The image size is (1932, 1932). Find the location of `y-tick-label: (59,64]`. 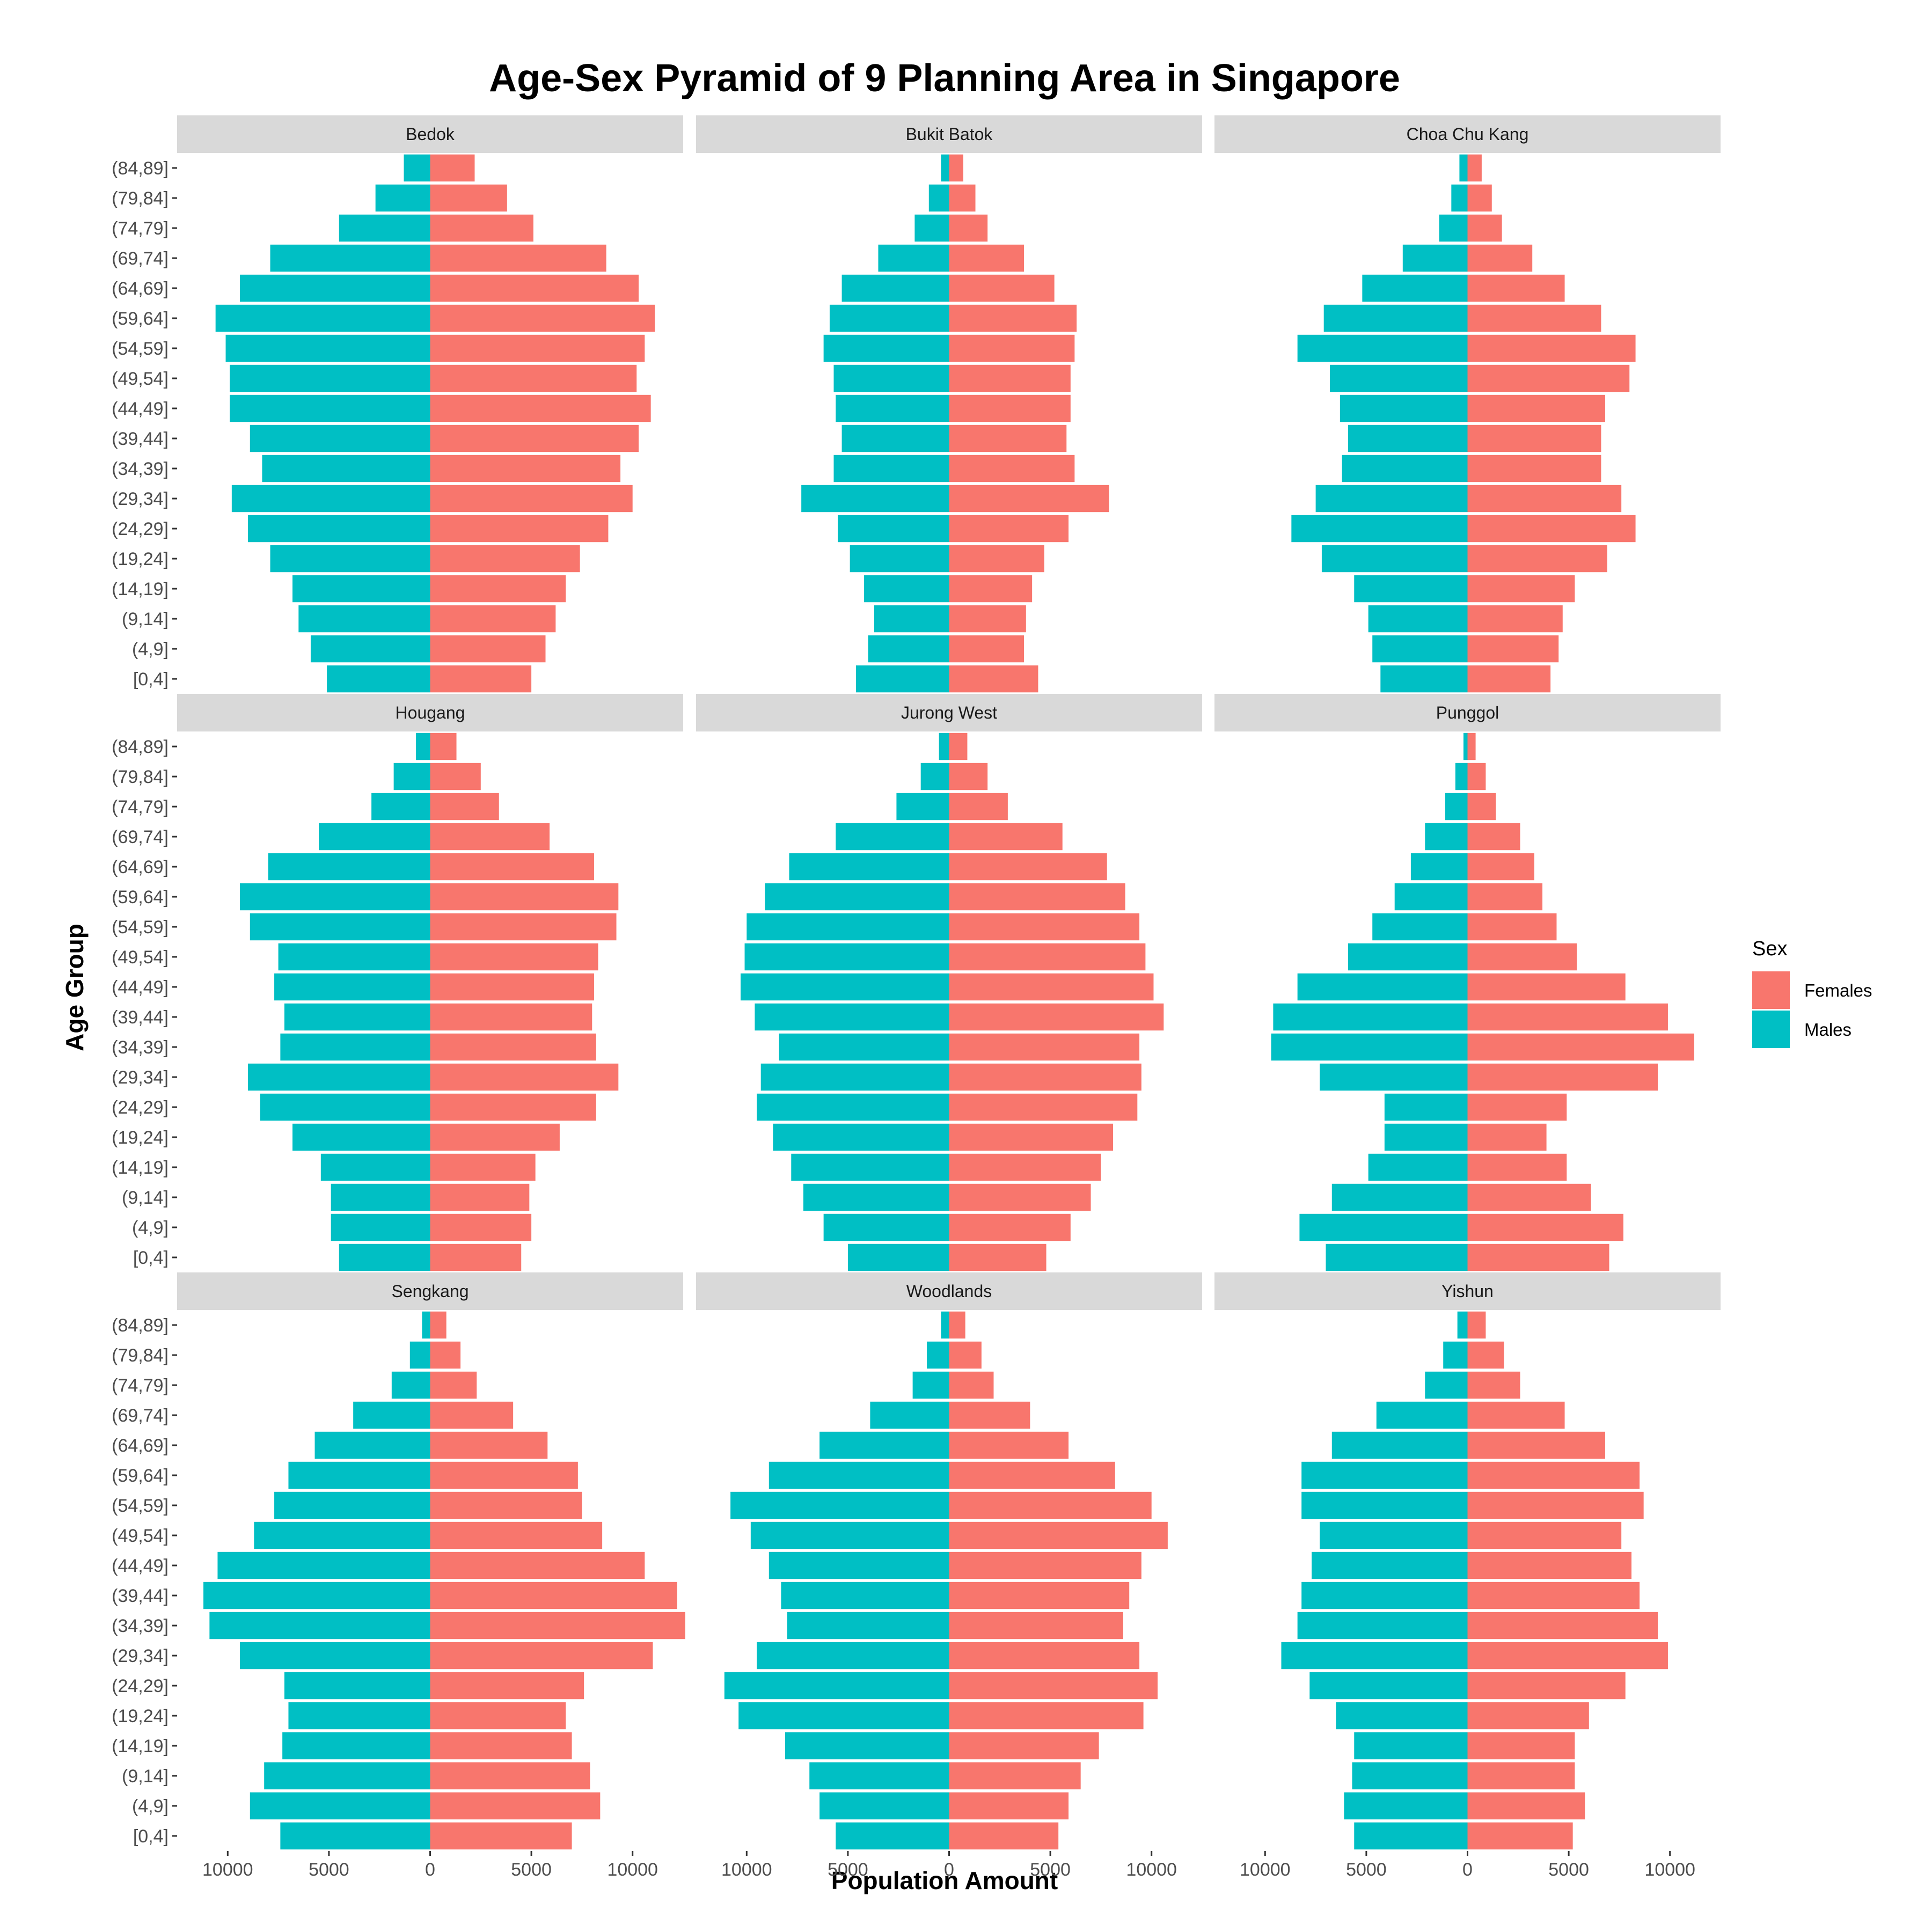

y-tick-label: (59,64] is located at coordinates (140, 897).